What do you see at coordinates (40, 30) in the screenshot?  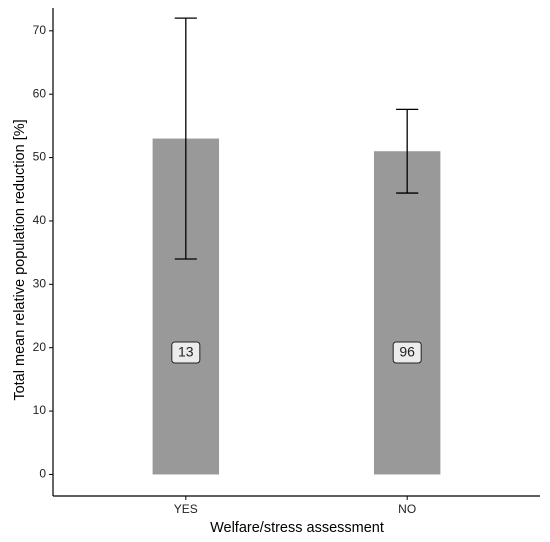 I see `y-tick-label: 70` at bounding box center [40, 30].